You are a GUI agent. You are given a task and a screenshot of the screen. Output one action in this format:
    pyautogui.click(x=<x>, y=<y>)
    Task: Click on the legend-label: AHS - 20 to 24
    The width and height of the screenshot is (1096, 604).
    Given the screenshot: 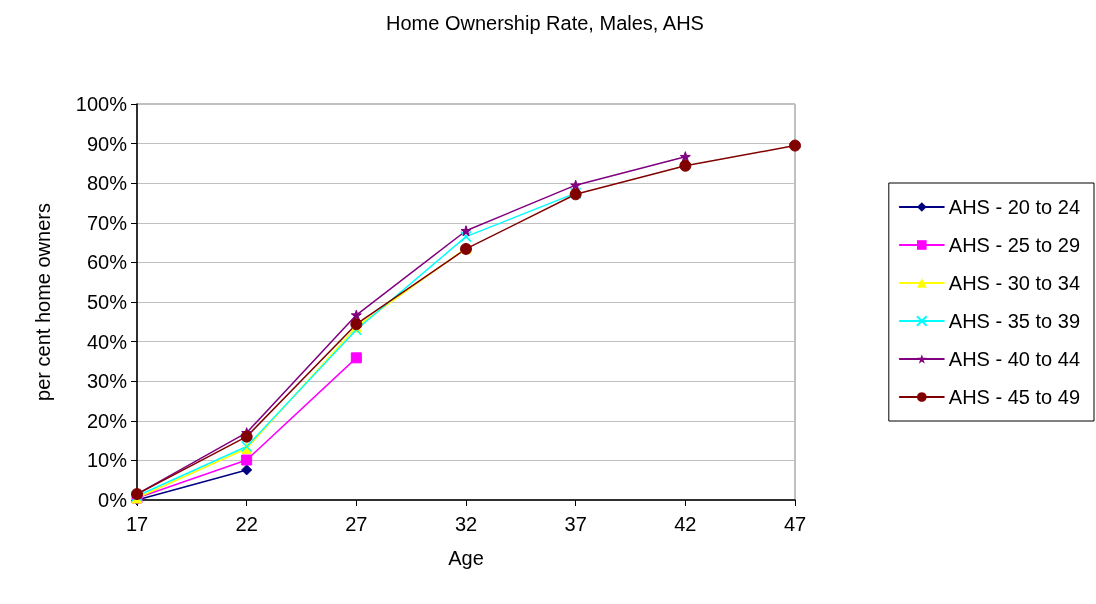 What is the action you would take?
    pyautogui.click(x=1014, y=207)
    